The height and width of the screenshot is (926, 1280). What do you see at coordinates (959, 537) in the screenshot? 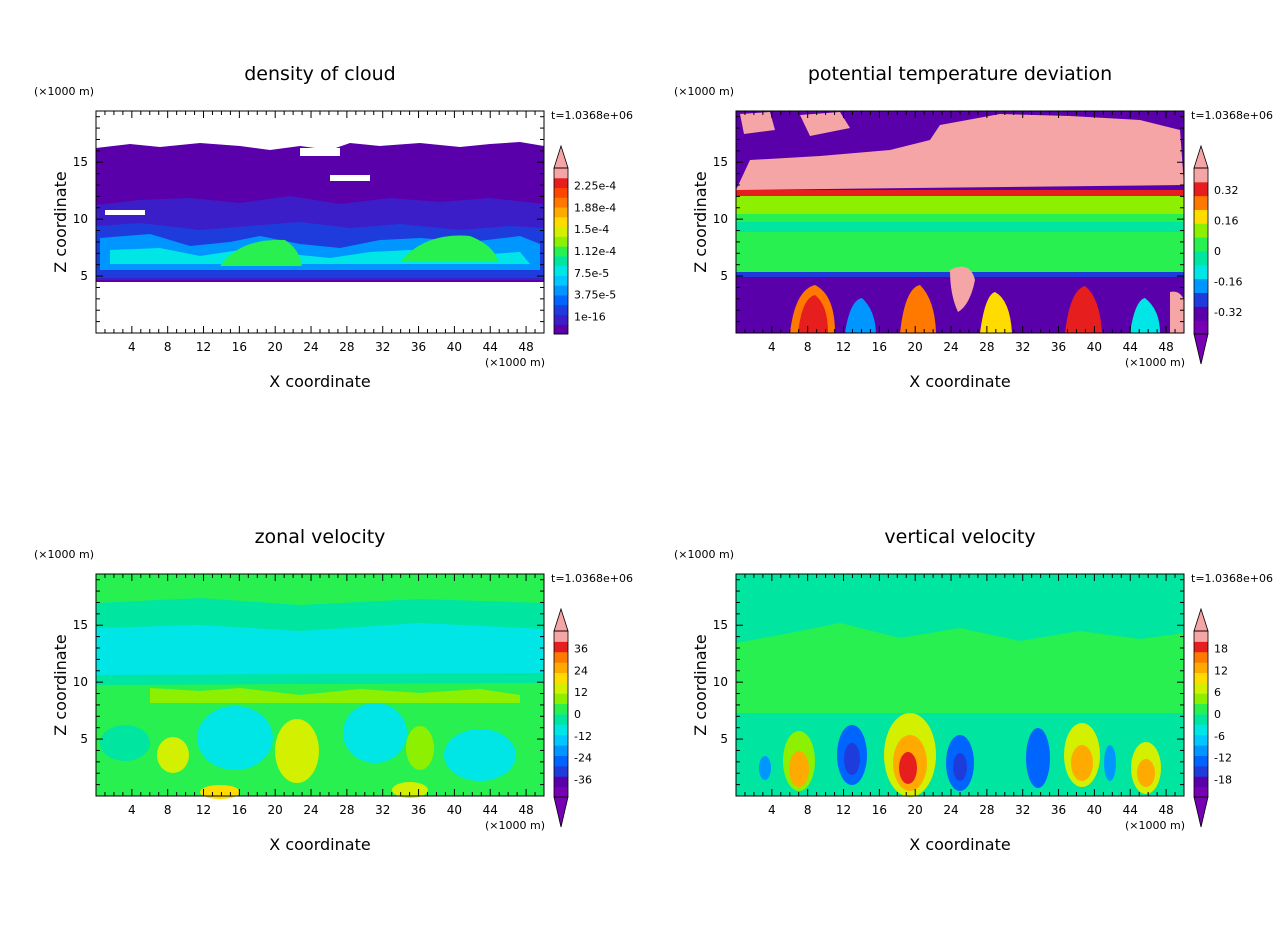
I see `chart-title: vertical velocity` at bounding box center [959, 537].